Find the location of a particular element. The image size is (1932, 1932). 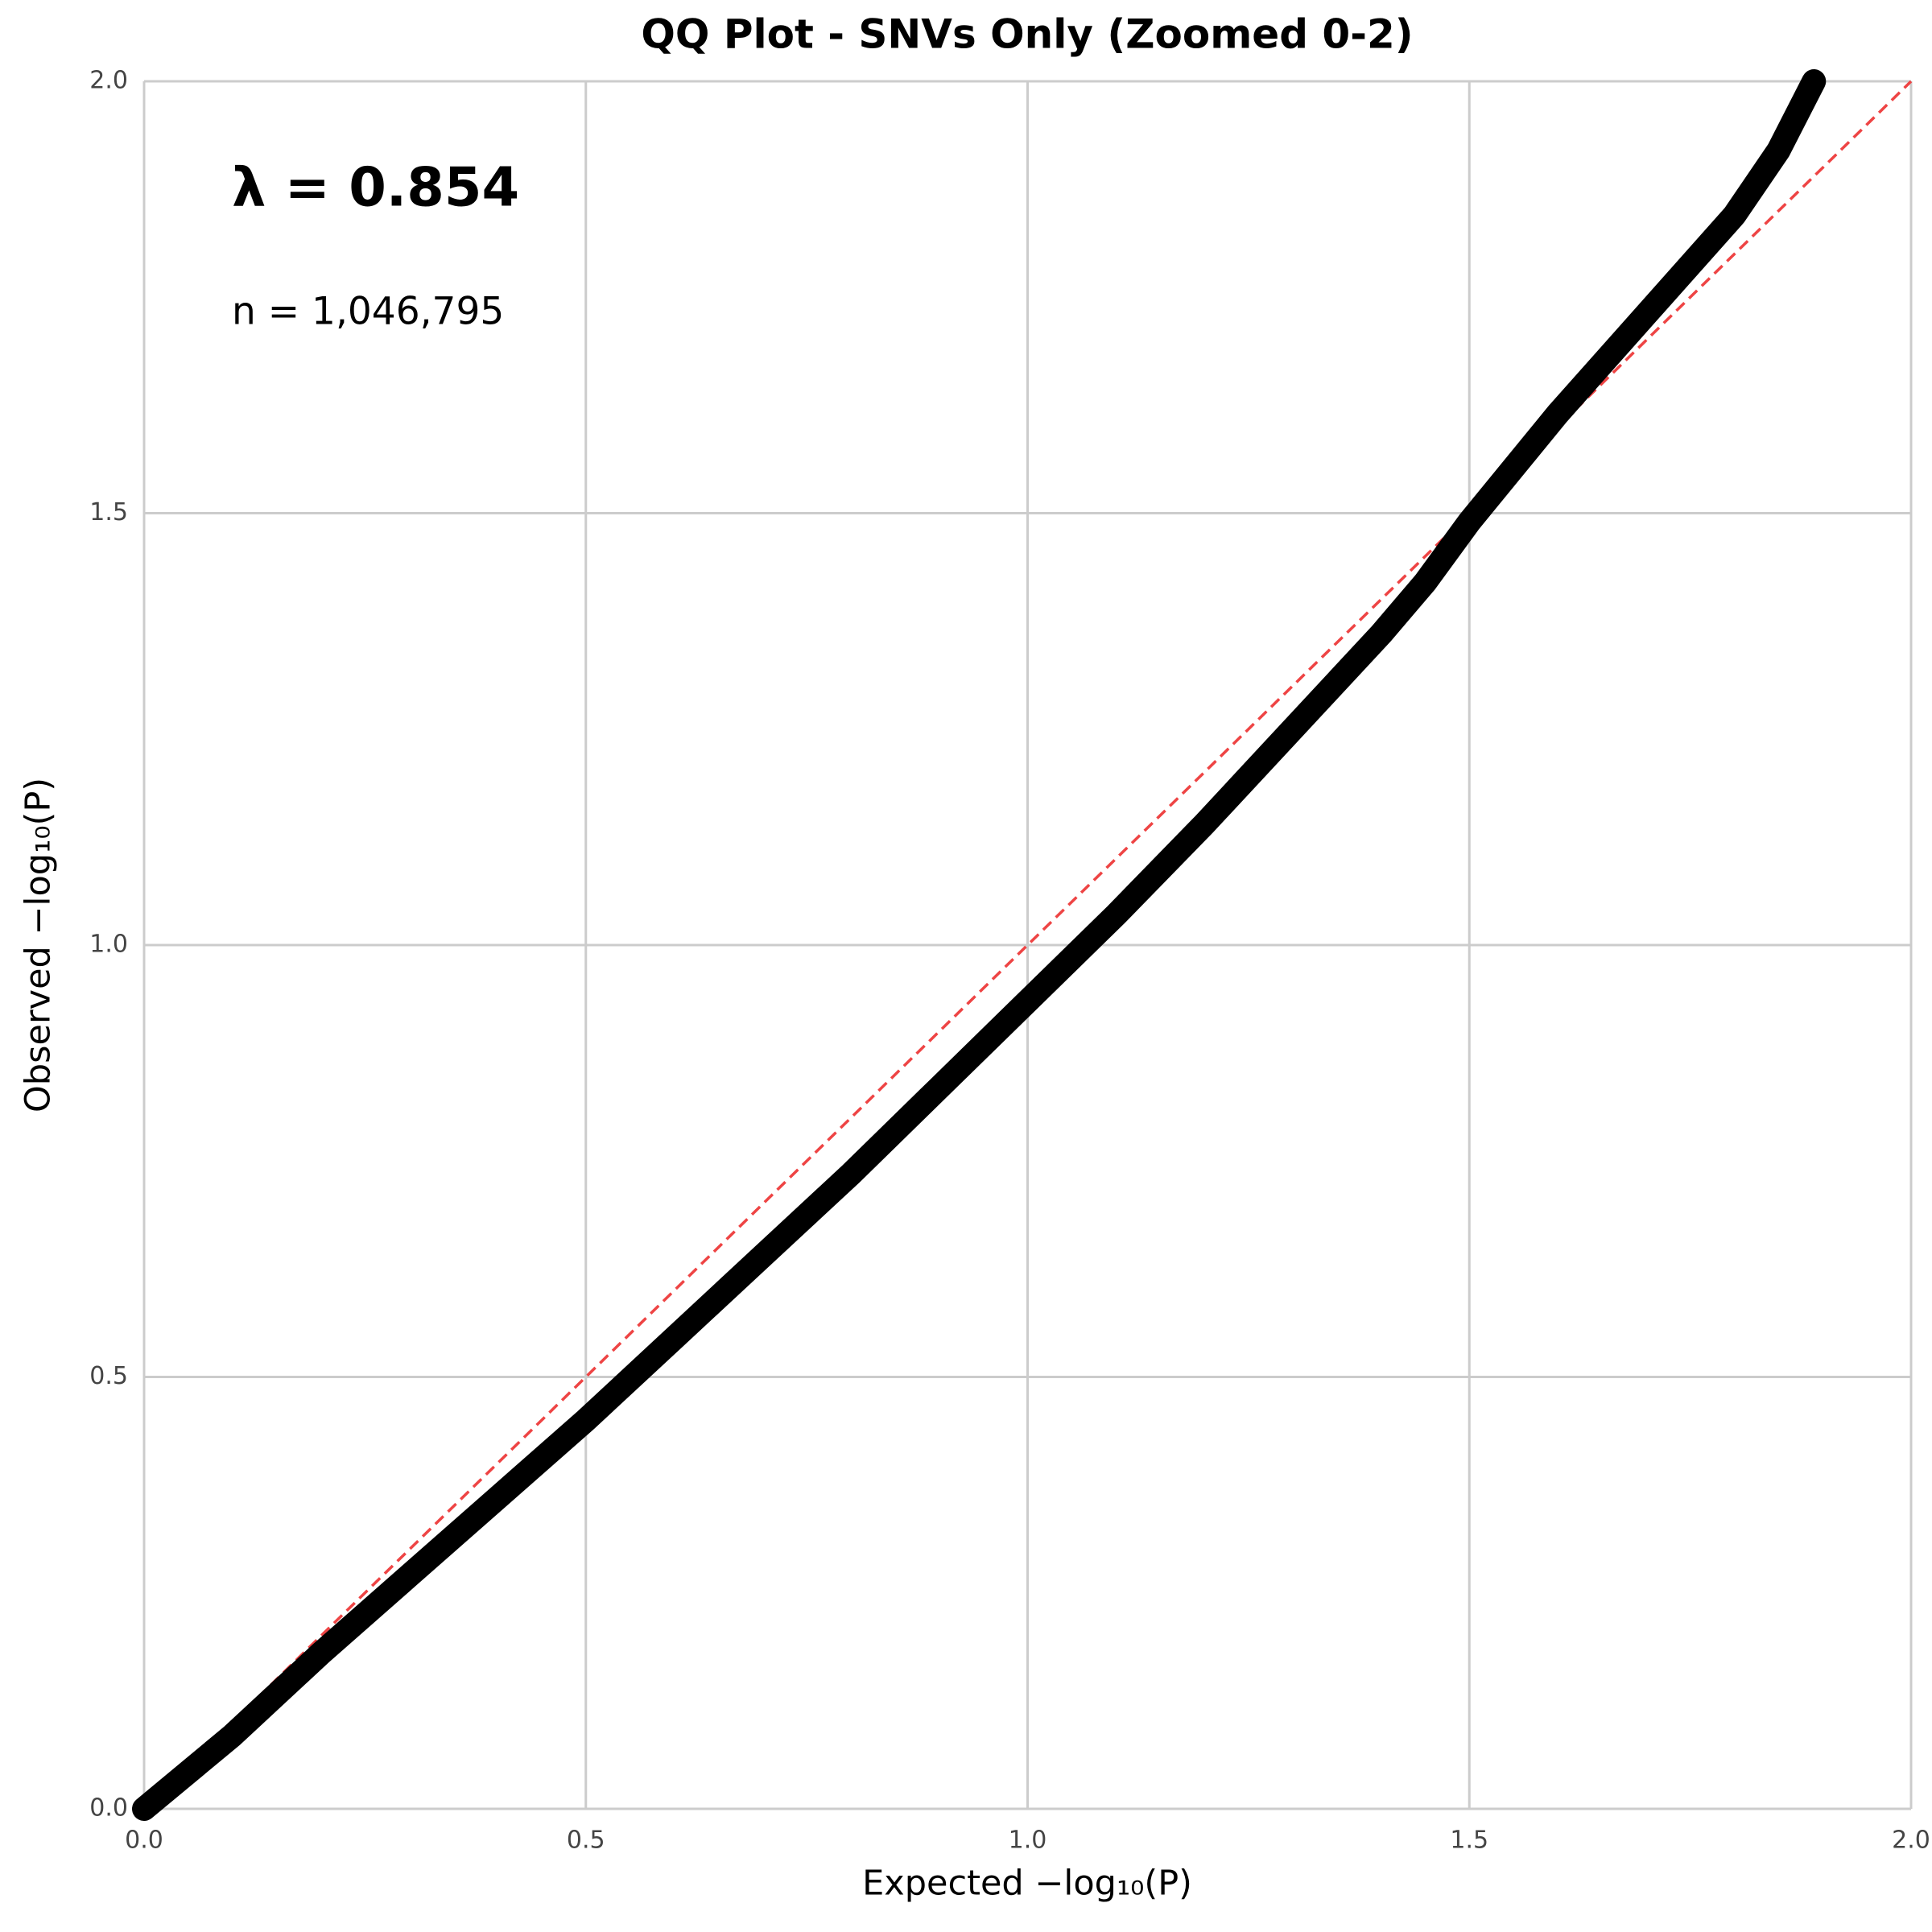

chart-title: QQ Plot - SNVs Only (Zoomed 0-2) is located at coordinates (1027, 34).